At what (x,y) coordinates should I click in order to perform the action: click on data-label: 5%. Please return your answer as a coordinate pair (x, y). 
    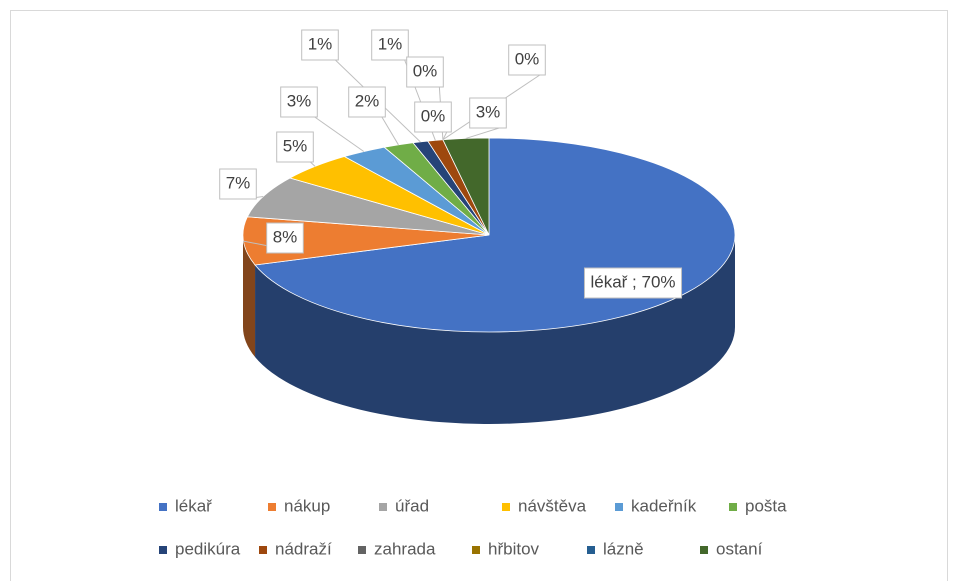
    Looking at the image, I should click on (295, 145).